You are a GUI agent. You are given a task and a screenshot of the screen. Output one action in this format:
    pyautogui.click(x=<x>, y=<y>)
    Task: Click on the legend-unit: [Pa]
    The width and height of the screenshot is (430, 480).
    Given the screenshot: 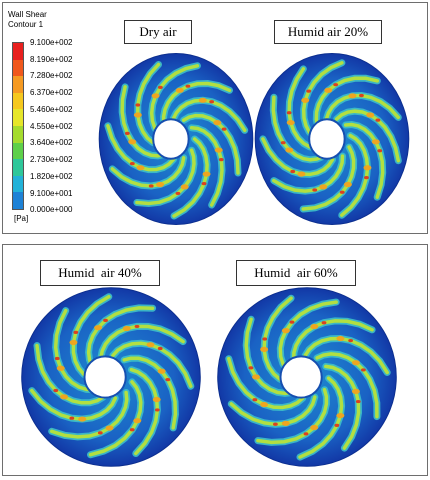 What is the action you would take?
    pyautogui.click(x=21, y=218)
    